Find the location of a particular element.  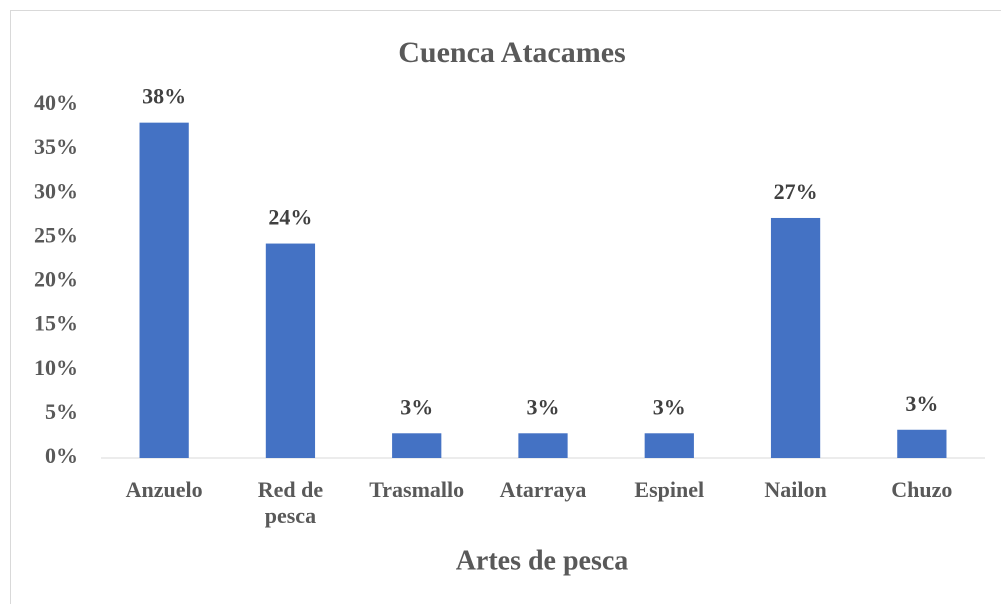

y-tick-label: 15% is located at coordinates (56, 323).